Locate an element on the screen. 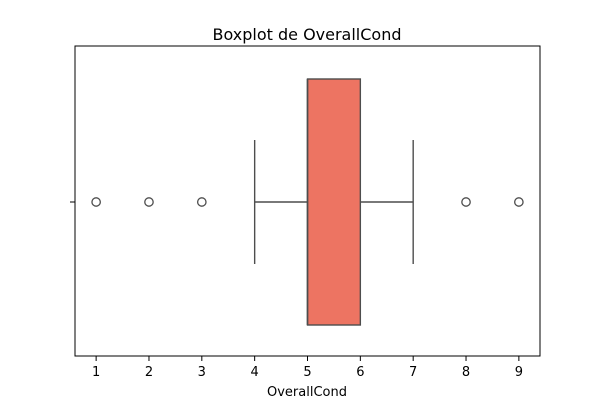 Image resolution: width=600 pixels, height=400 pixels. x-tick-label: 8 is located at coordinates (466, 372).